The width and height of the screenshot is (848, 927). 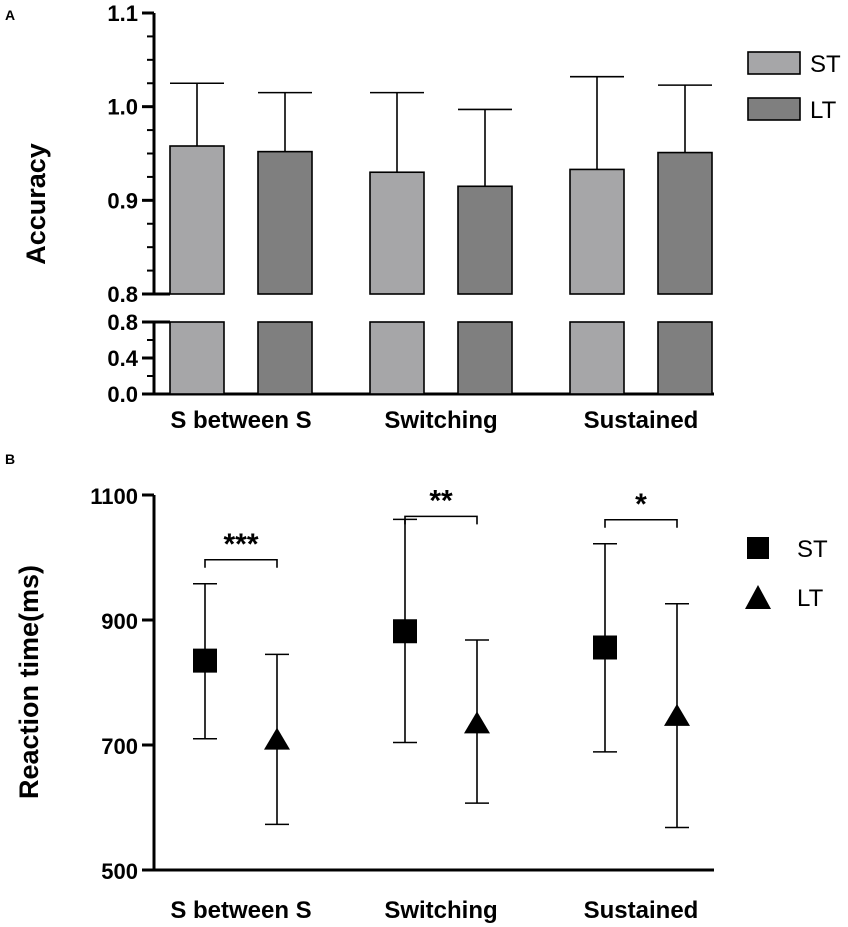 What do you see at coordinates (794, 87) in the screenshot?
I see `panel-a-legend: ST LT` at bounding box center [794, 87].